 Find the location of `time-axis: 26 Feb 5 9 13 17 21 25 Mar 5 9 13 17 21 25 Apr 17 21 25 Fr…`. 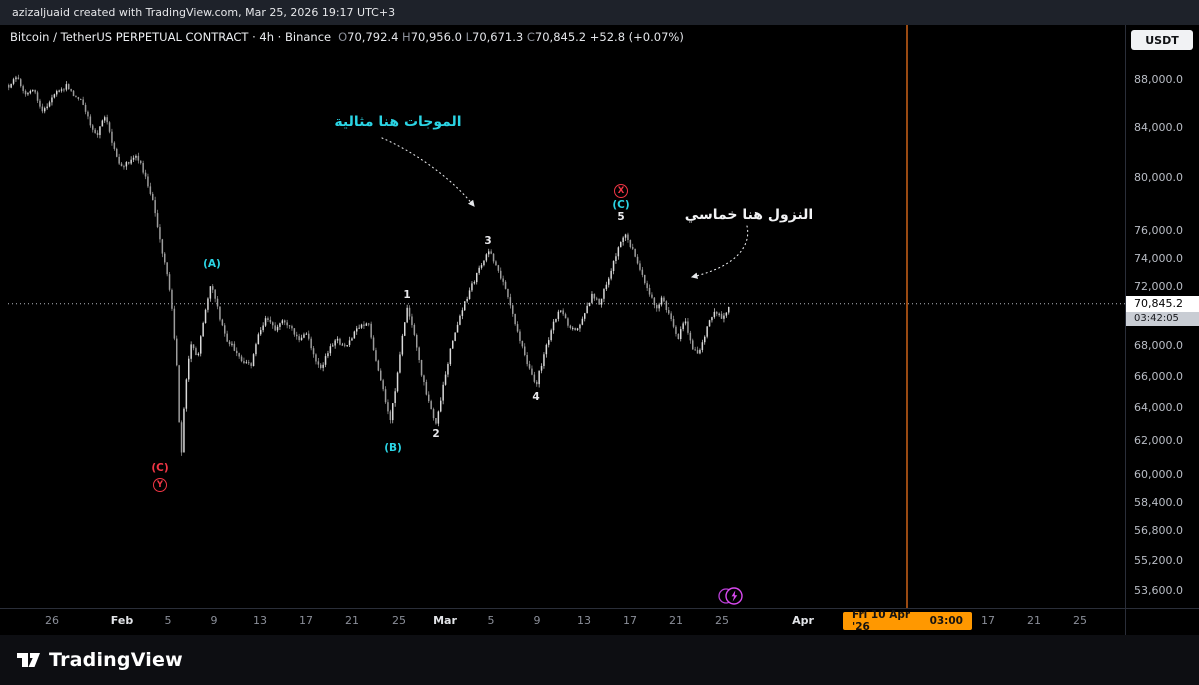

time-axis: 26 Feb 5 9 13 17 21 25 Mar 5 9 13 17 21 25 Apr 17 21 25 Fr… is located at coordinates (599, 622).